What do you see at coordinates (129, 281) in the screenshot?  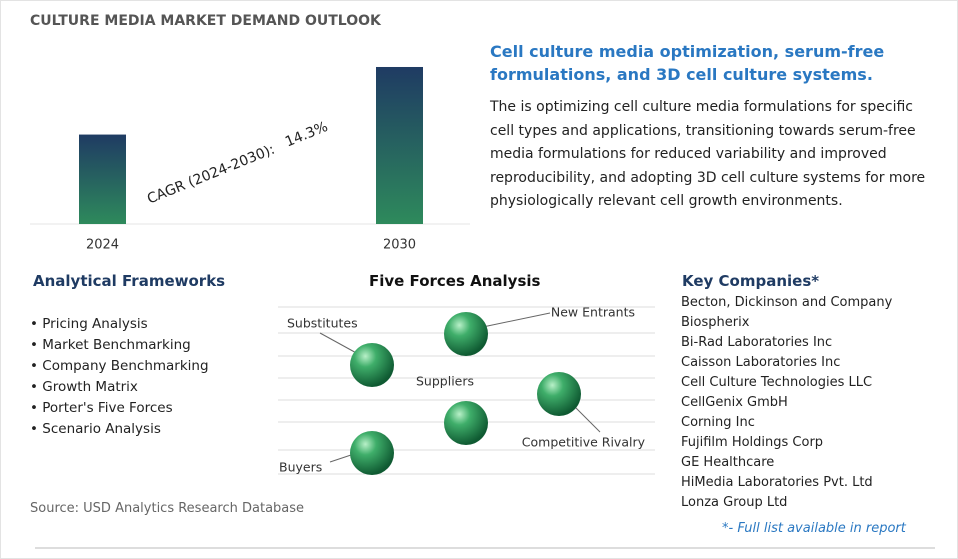 I see `frameworks-title: Analytical Frameworks` at bounding box center [129, 281].